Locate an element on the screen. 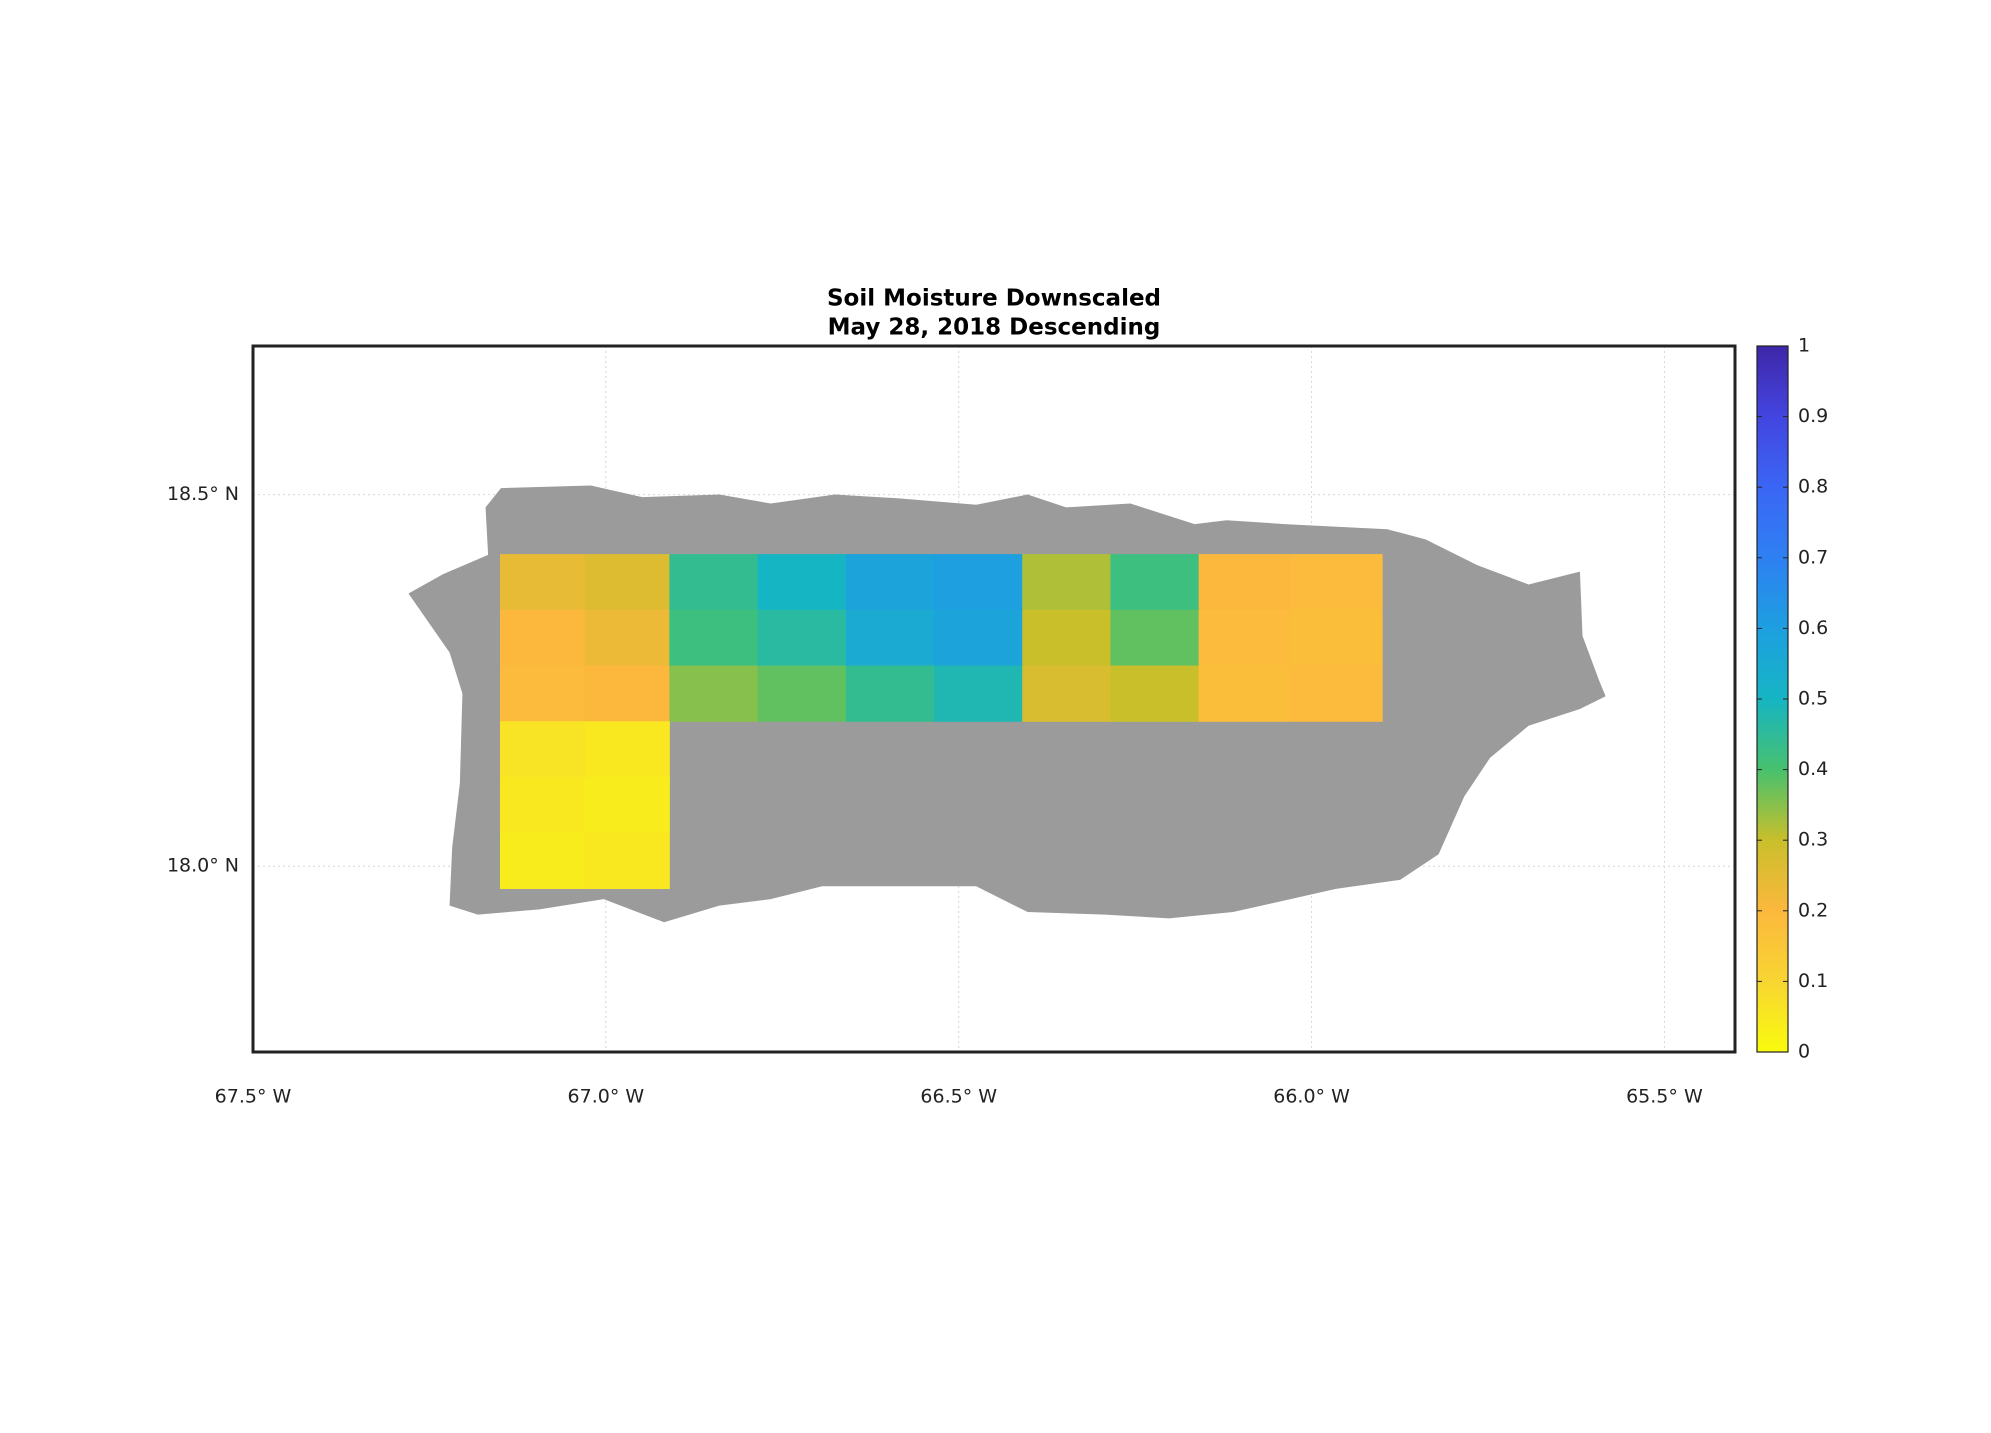 This screenshot has height=1433, width=1991. x-tick-label: 67.5° W is located at coordinates (253, 1097).